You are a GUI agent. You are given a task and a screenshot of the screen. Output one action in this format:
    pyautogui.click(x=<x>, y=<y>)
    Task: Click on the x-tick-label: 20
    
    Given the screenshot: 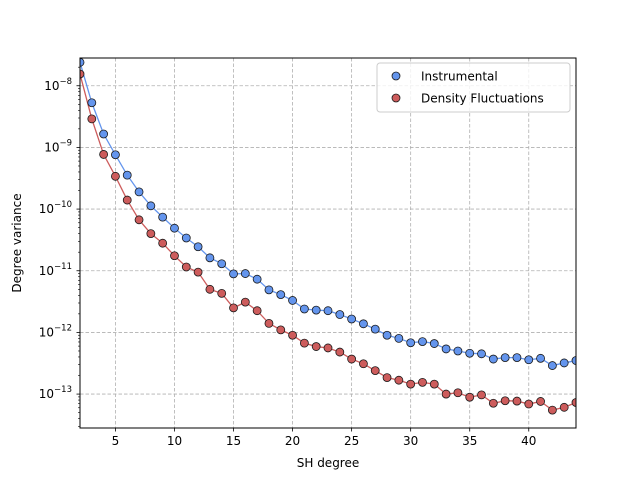 What is the action you would take?
    pyautogui.click(x=292, y=441)
    